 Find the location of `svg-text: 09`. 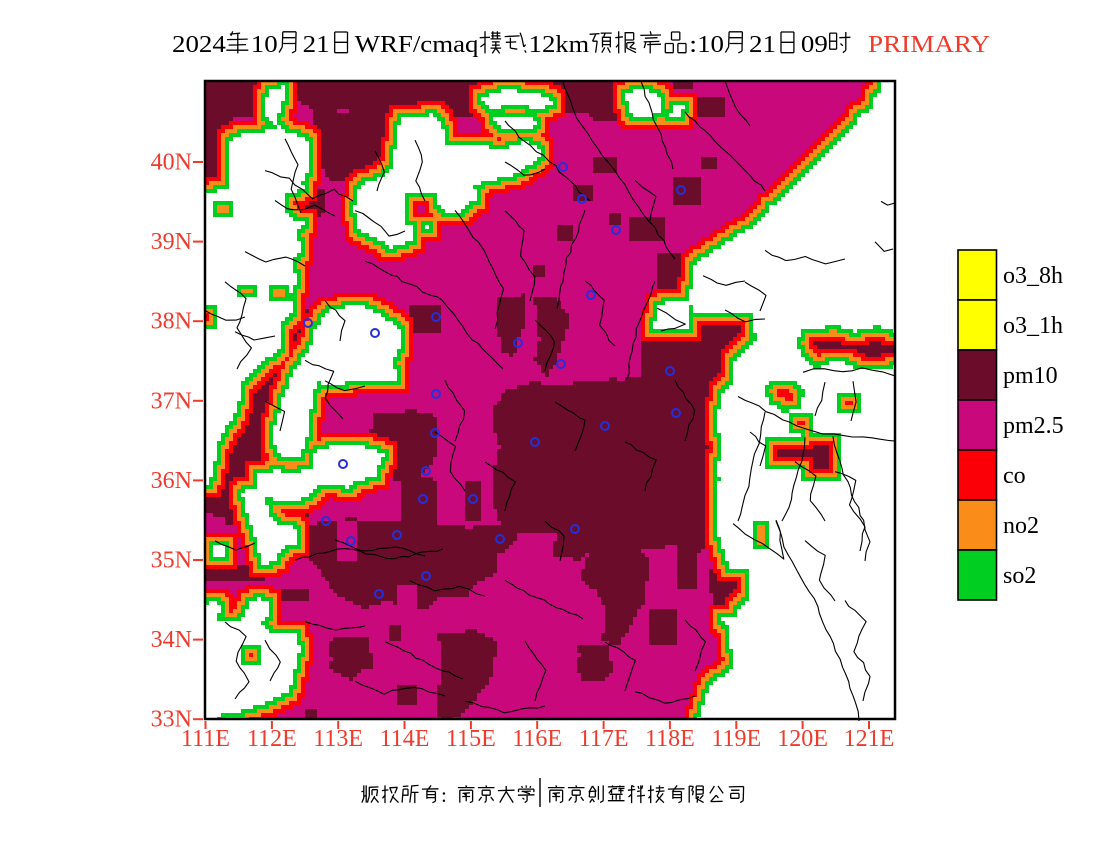

svg-text: 09 is located at coordinates (814, 44).